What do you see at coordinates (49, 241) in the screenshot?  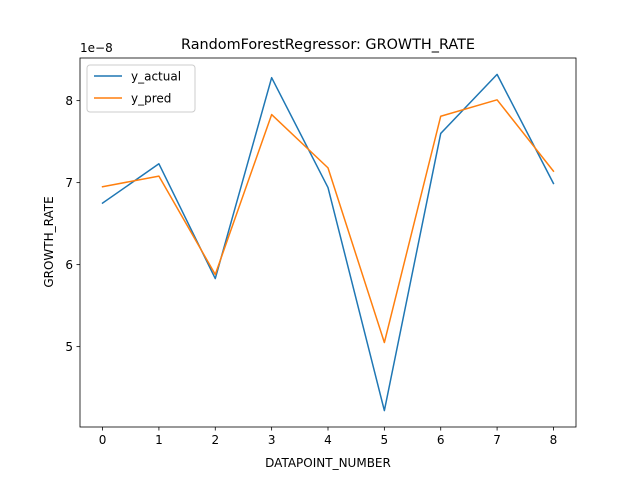 I see `y-axis-label: GROWTH_RATE` at bounding box center [49, 241].